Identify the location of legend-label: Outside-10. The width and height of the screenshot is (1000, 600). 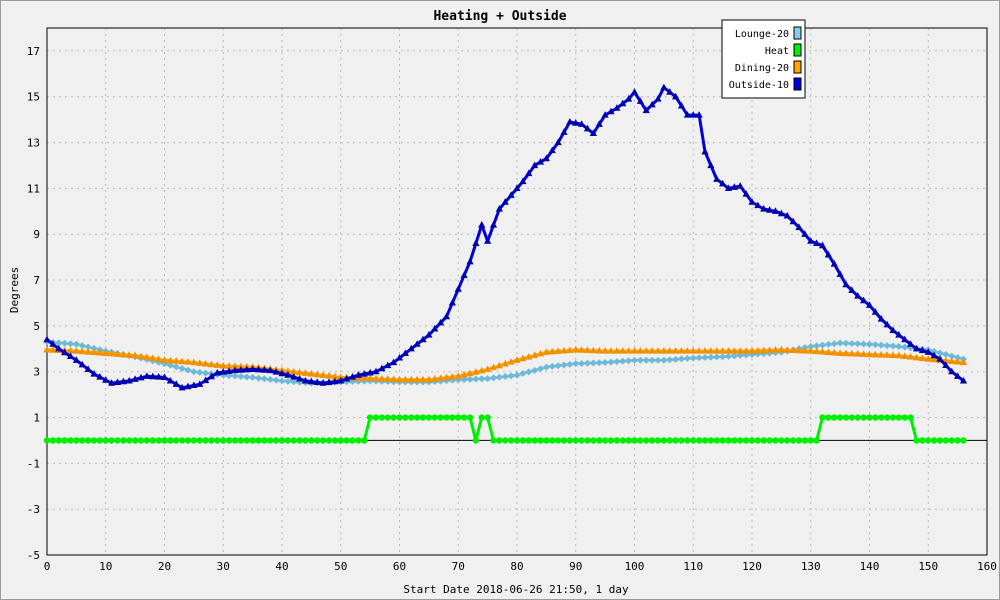
(759, 85).